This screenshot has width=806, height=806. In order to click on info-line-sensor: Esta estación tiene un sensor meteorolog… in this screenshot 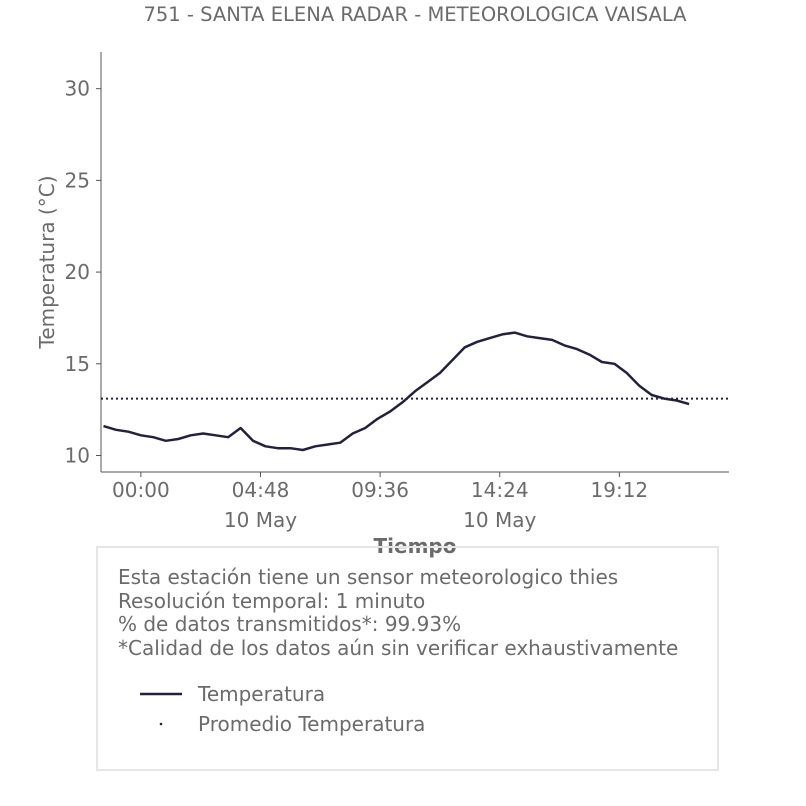, I will do `click(368, 577)`.